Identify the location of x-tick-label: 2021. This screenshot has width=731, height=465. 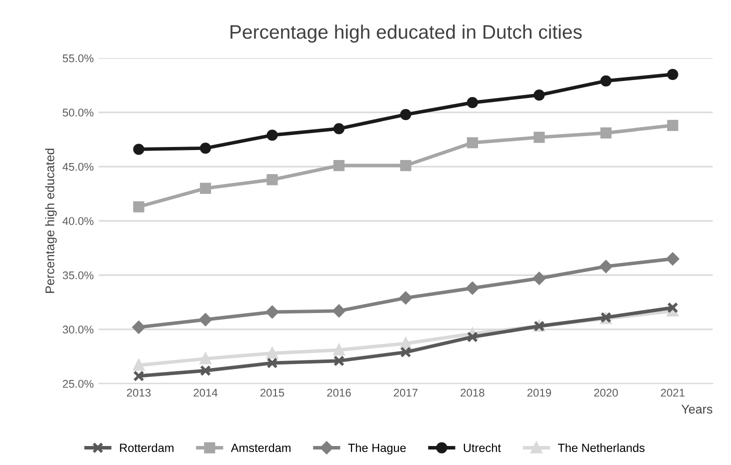
(672, 392).